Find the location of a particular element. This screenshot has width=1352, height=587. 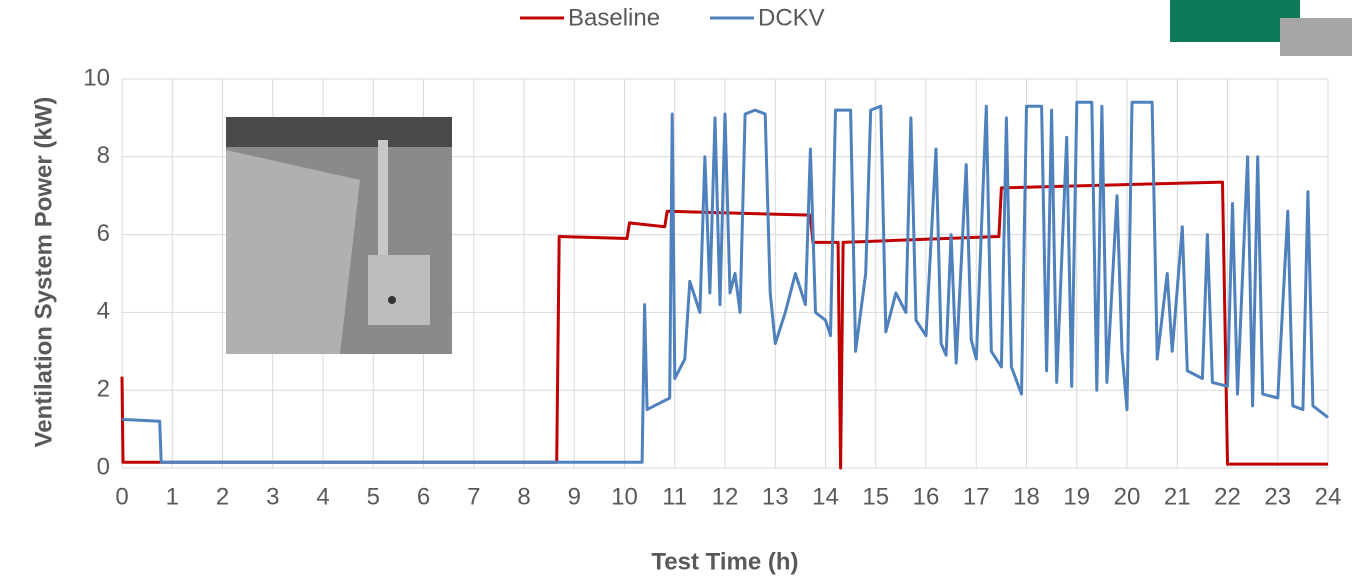

legend-label: Baseline is located at coordinates (614, 17).